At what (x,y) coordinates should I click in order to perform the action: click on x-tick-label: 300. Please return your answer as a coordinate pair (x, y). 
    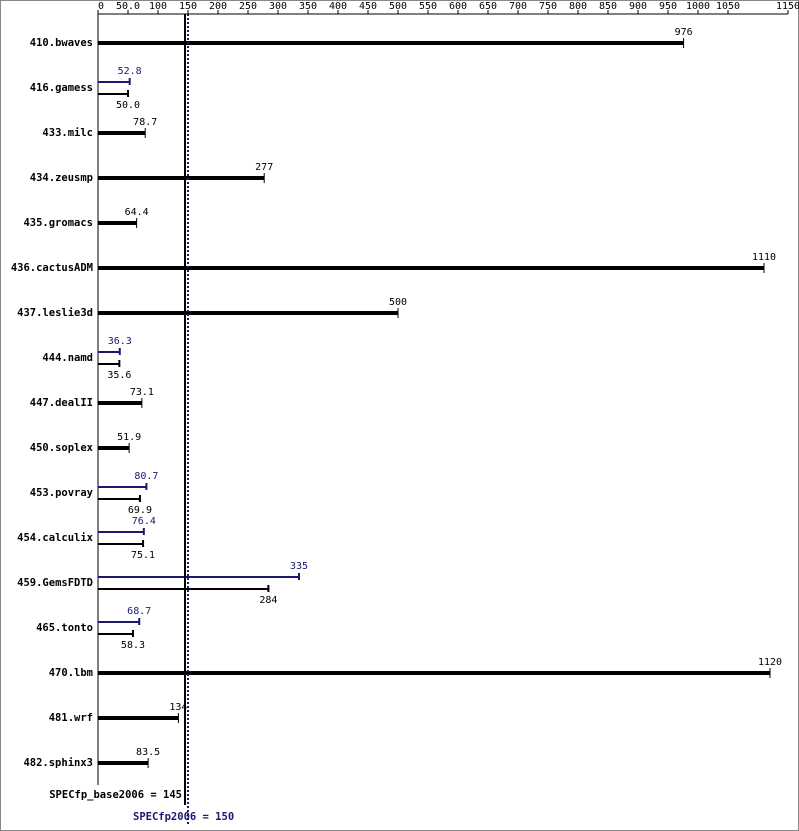
    Looking at the image, I should click on (278, 6).